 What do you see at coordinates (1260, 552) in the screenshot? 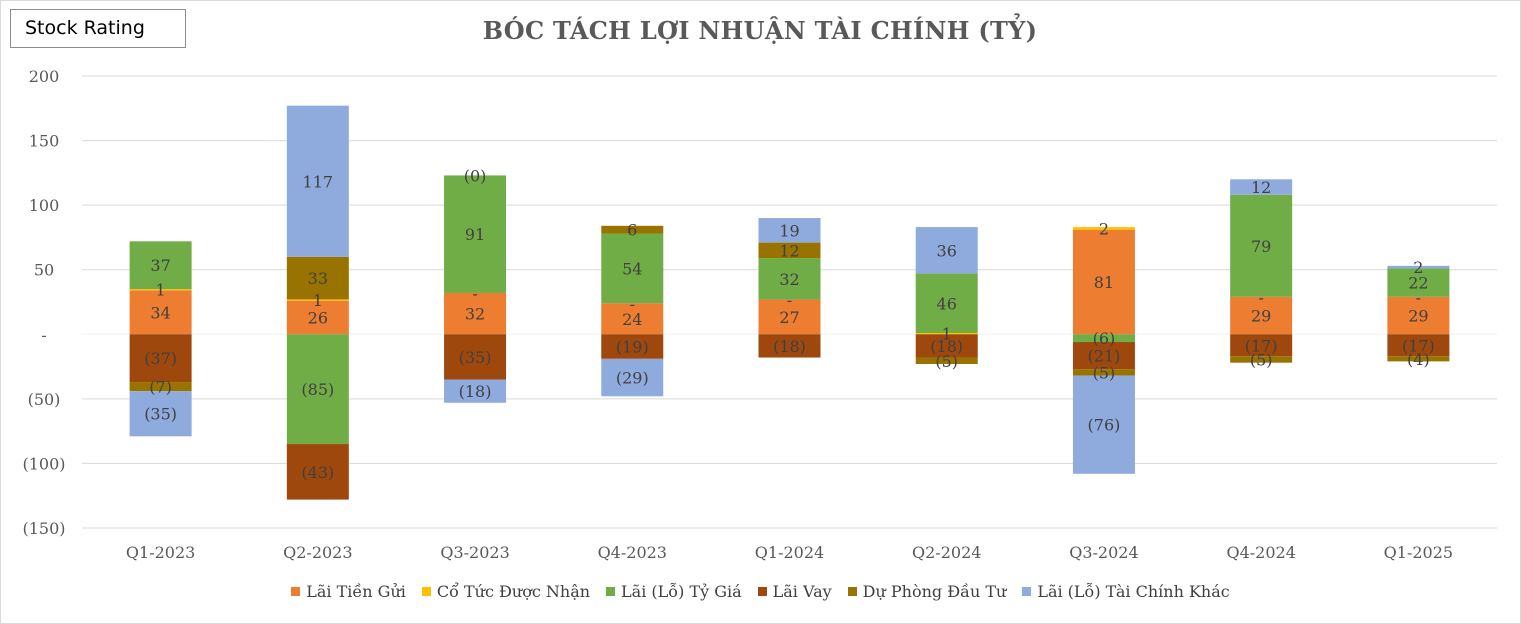
I see `x-tick-label: Q4-2024` at bounding box center [1260, 552].